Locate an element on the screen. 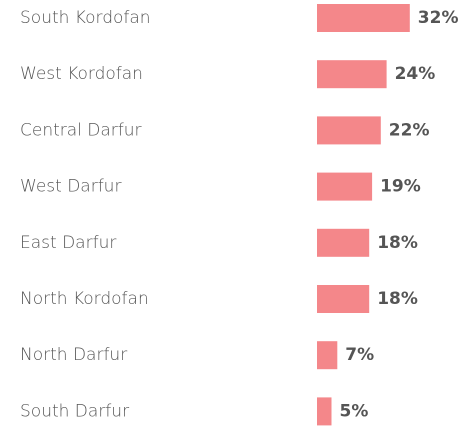  value-label: 7% is located at coordinates (359, 355).